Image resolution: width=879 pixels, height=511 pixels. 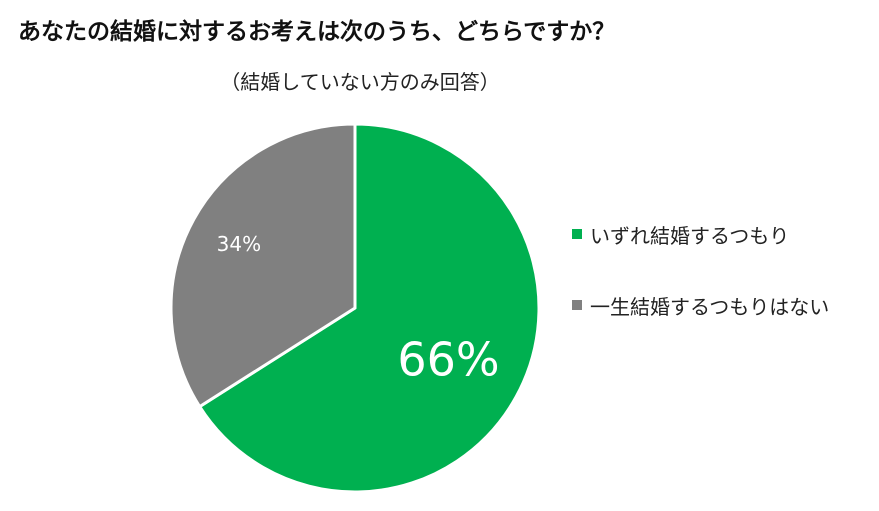 I want to click on chart-title: あなたの結婚に対するお考えは次のうち、どちらですか？, so click(x=317, y=32).